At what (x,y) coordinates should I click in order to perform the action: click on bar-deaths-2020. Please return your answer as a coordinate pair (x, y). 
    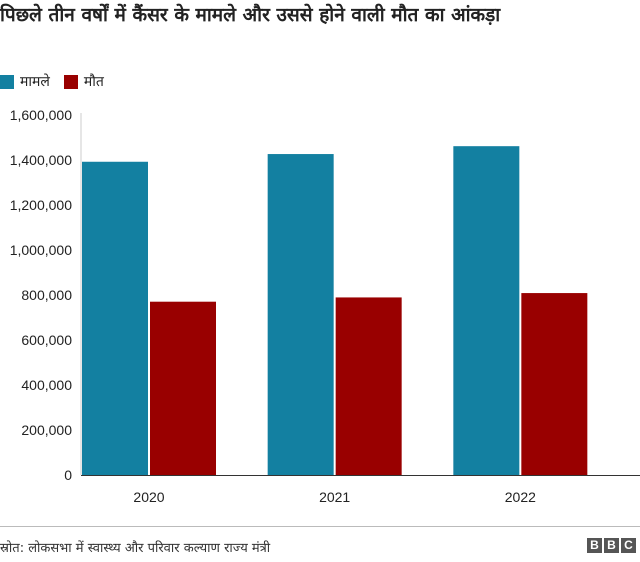
    Looking at the image, I should click on (183, 388).